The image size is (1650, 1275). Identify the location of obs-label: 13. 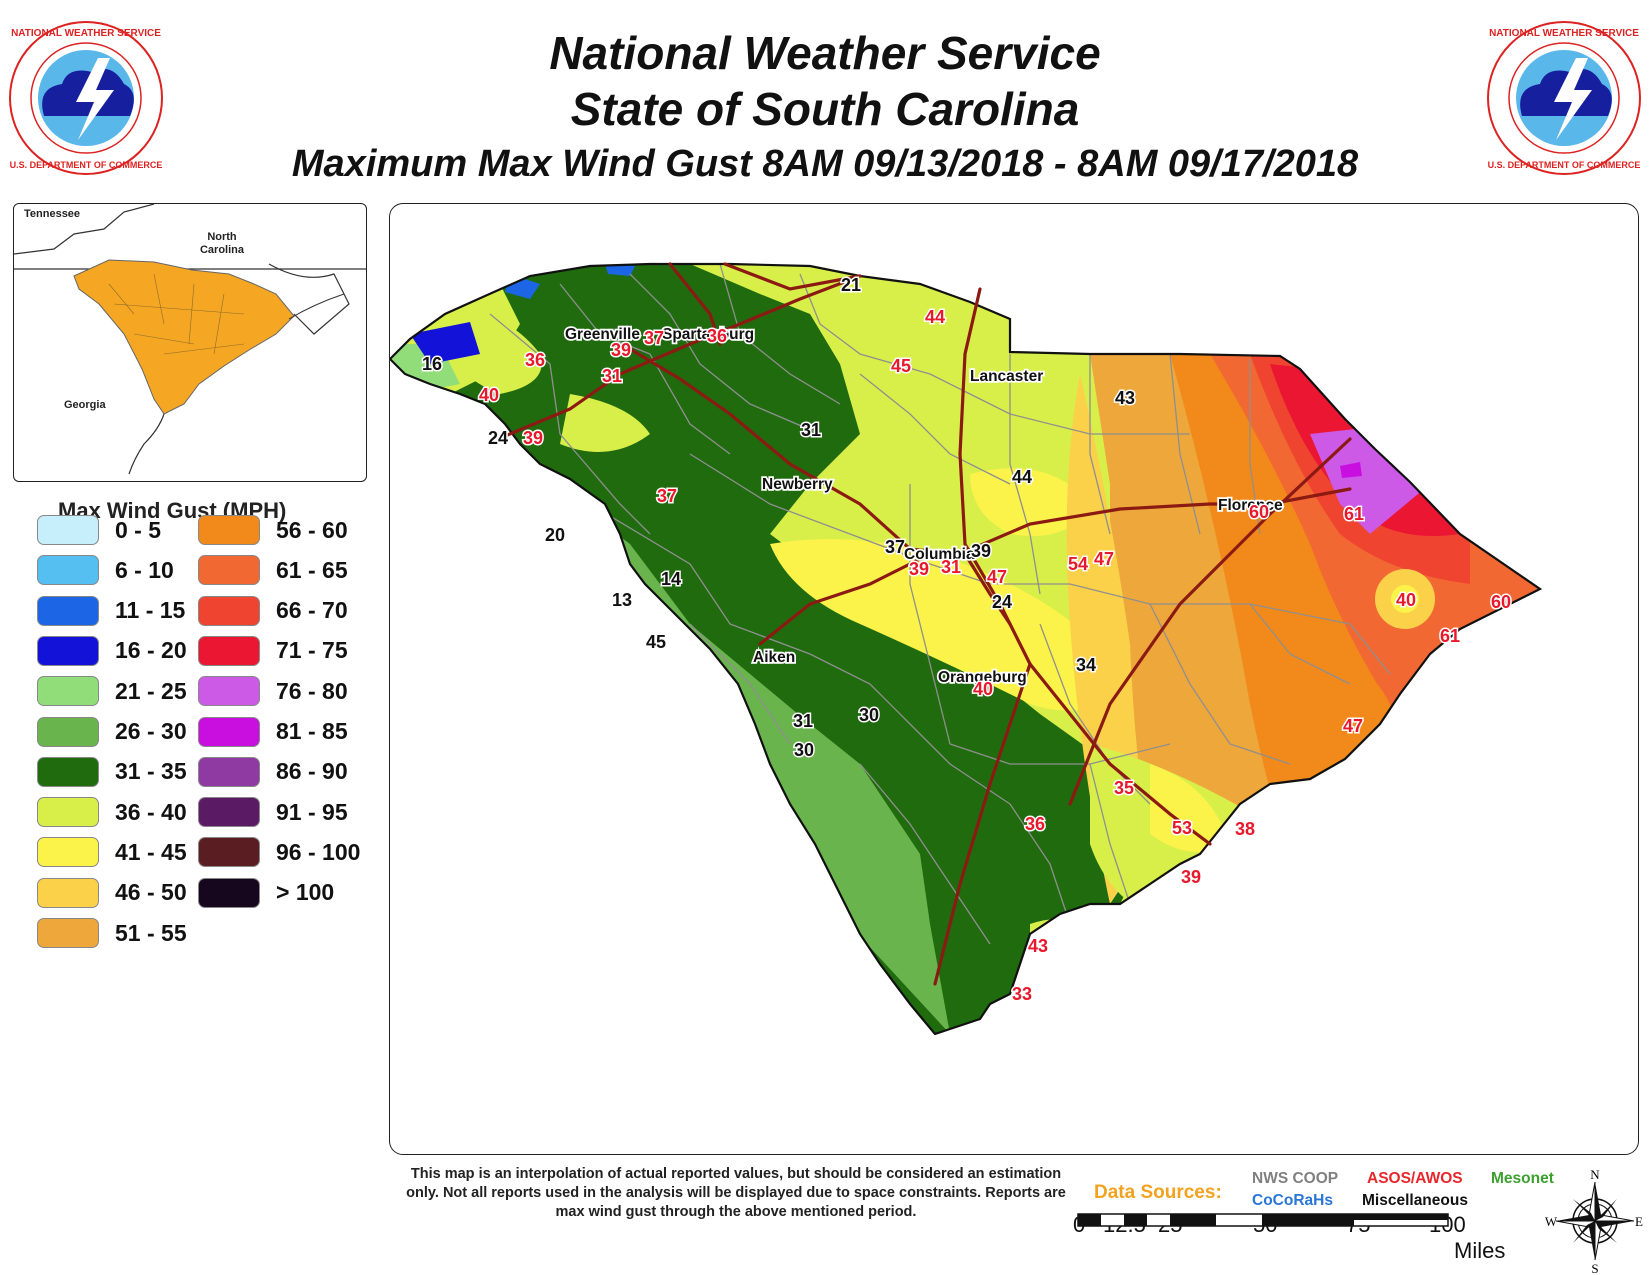
(622, 600).